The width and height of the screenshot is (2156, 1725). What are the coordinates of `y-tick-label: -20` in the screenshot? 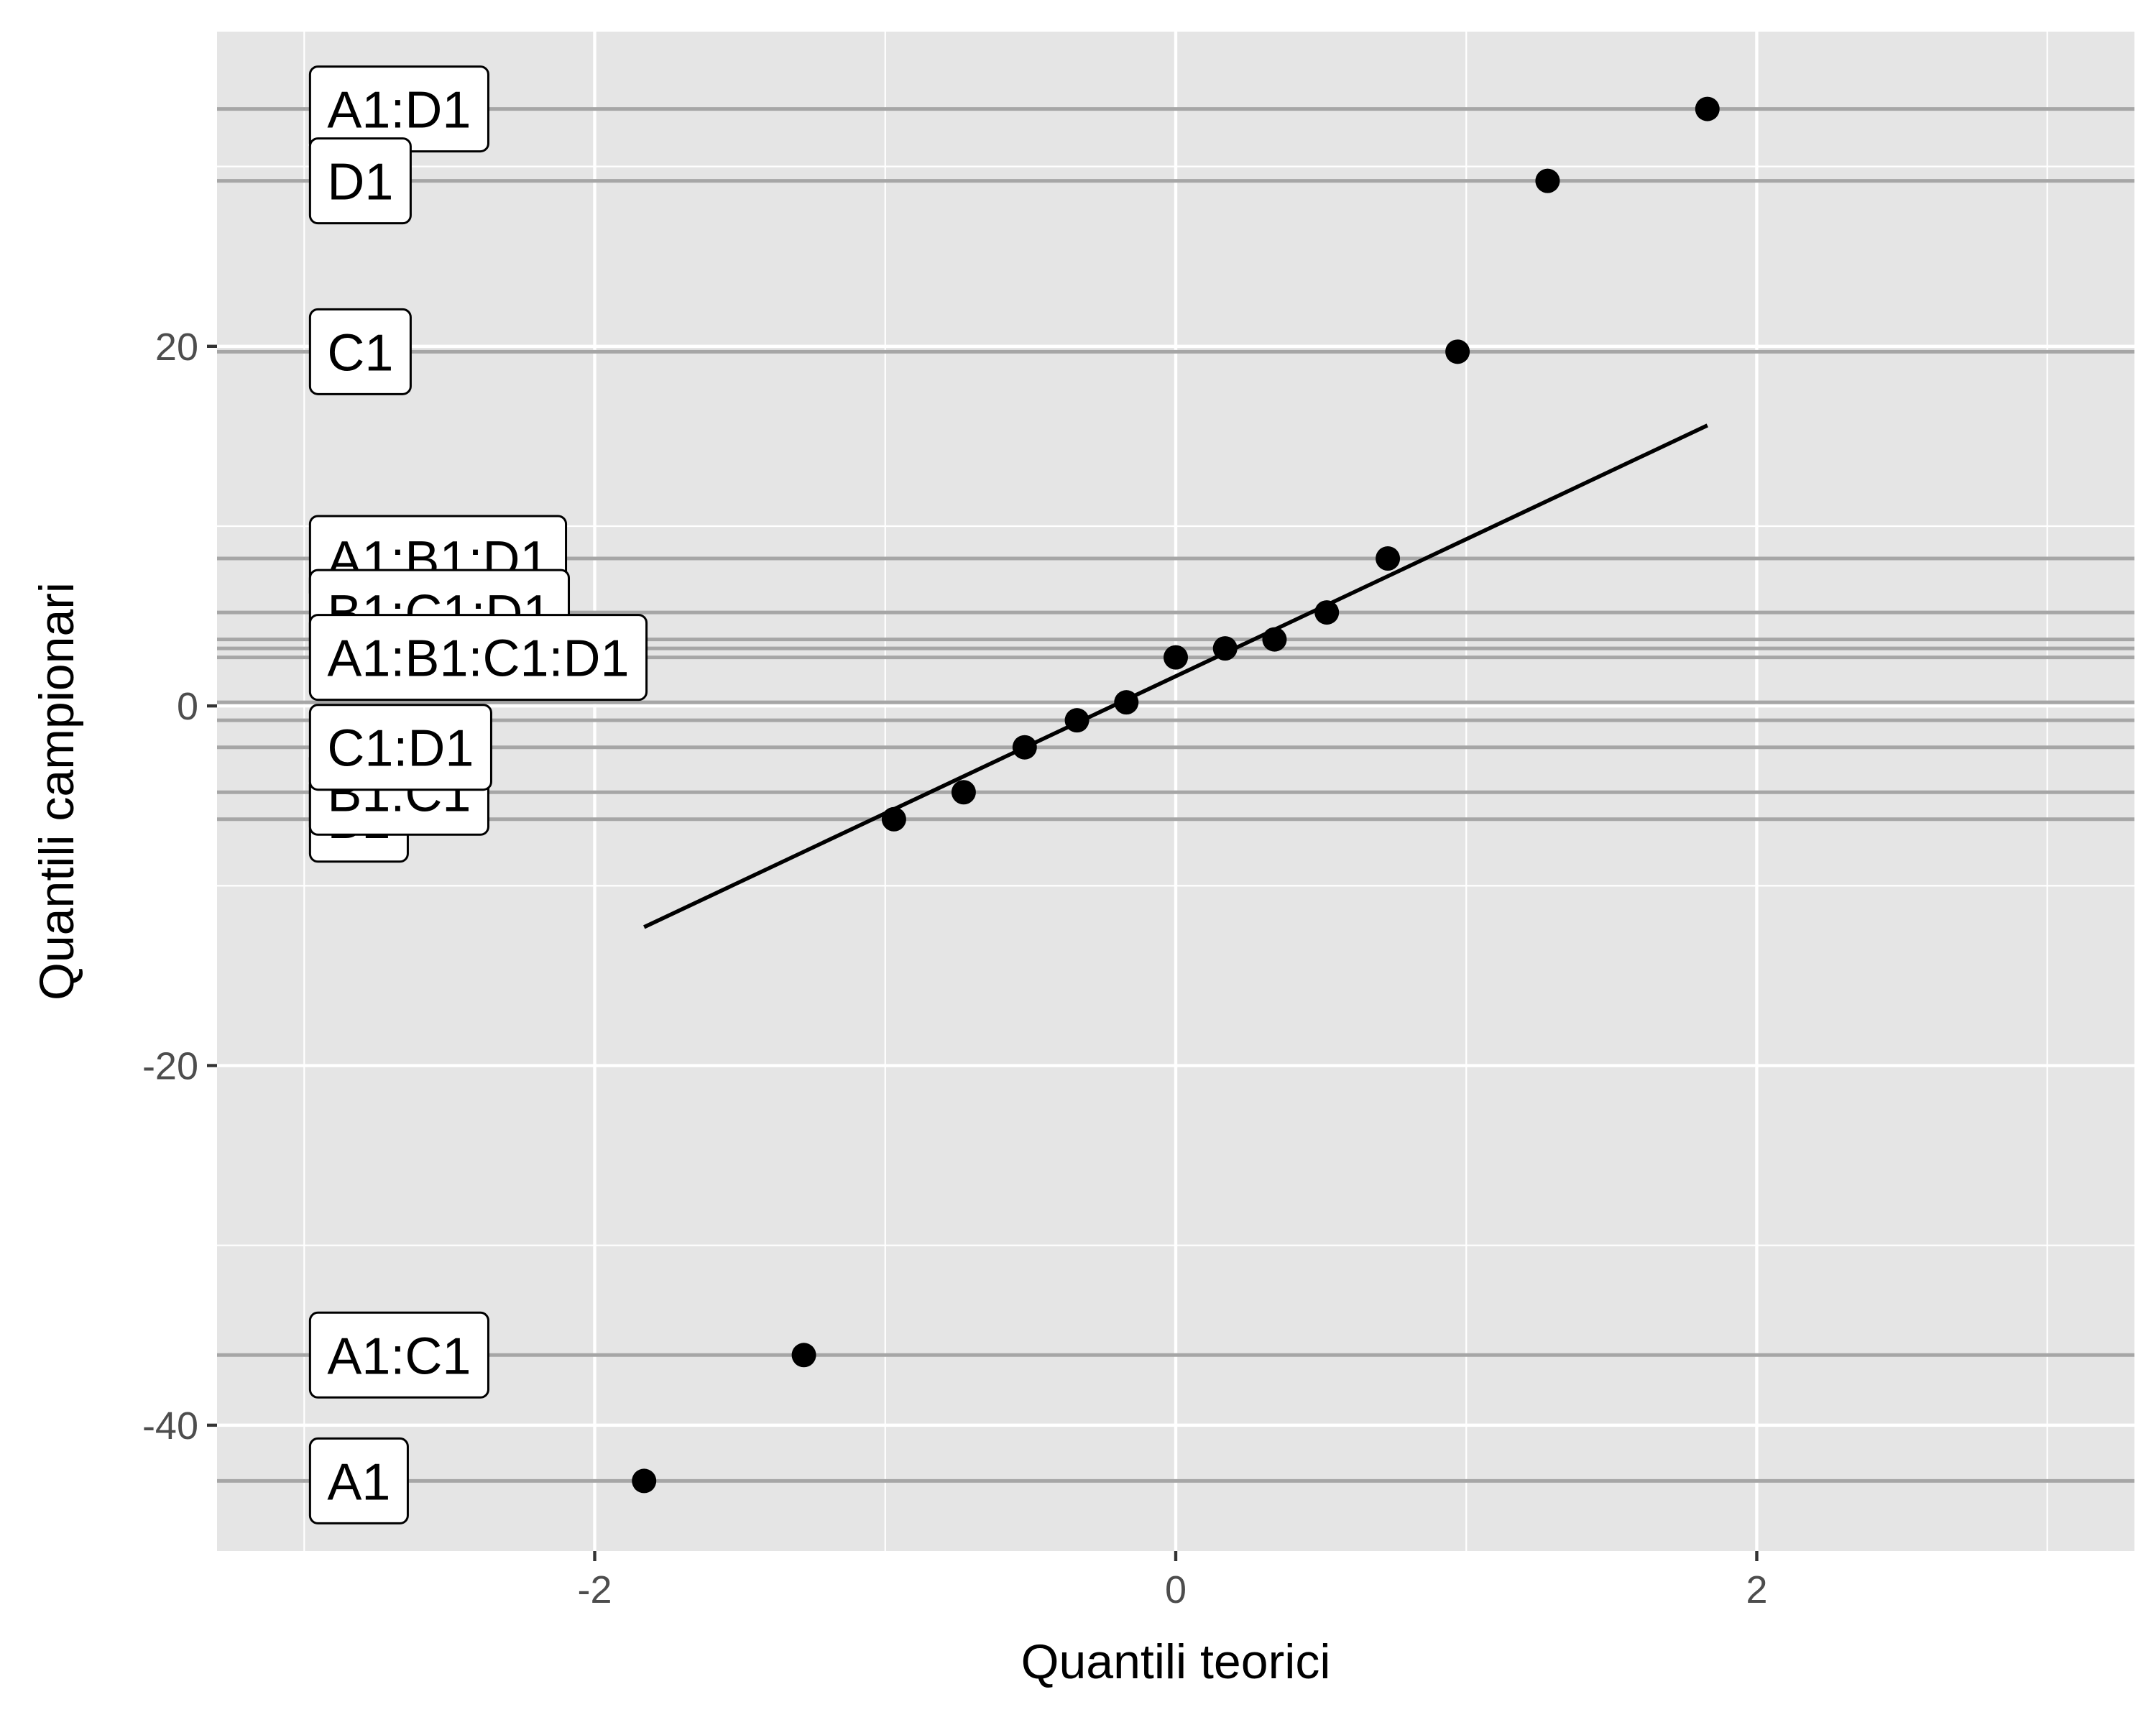 It's located at (170, 1066).